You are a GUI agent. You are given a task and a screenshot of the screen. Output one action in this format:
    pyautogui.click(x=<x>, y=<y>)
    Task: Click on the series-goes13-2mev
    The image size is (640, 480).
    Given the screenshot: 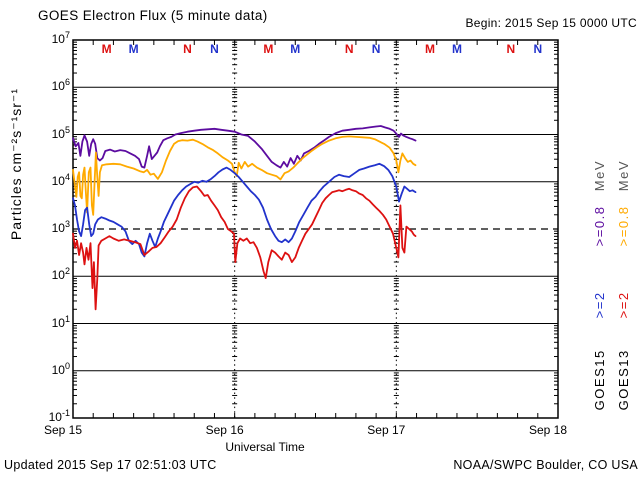 What is the action you would take?
    pyautogui.click(x=244, y=248)
    